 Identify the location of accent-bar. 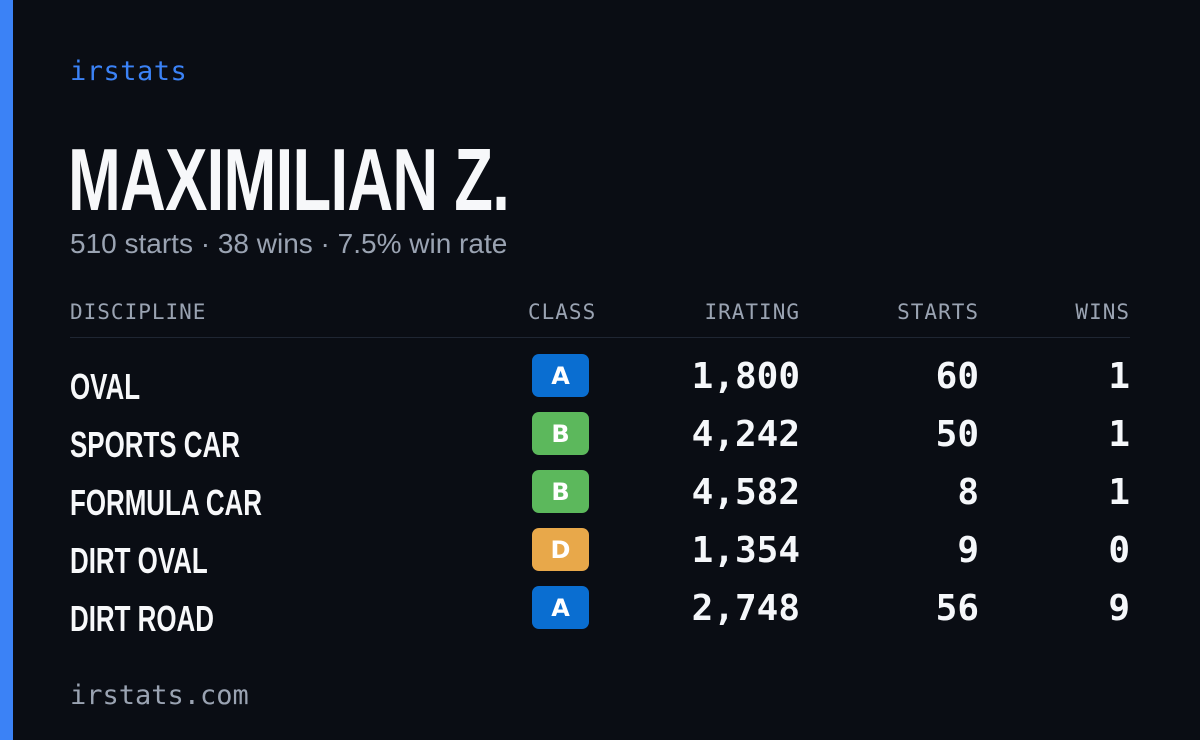
(6, 370).